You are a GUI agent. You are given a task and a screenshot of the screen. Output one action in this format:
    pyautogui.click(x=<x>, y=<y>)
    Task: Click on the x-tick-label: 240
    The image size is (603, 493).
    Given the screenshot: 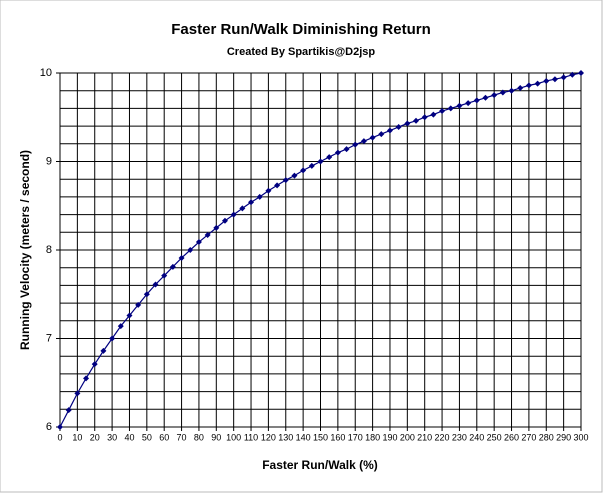 What is the action you would take?
    pyautogui.click(x=476, y=437)
    